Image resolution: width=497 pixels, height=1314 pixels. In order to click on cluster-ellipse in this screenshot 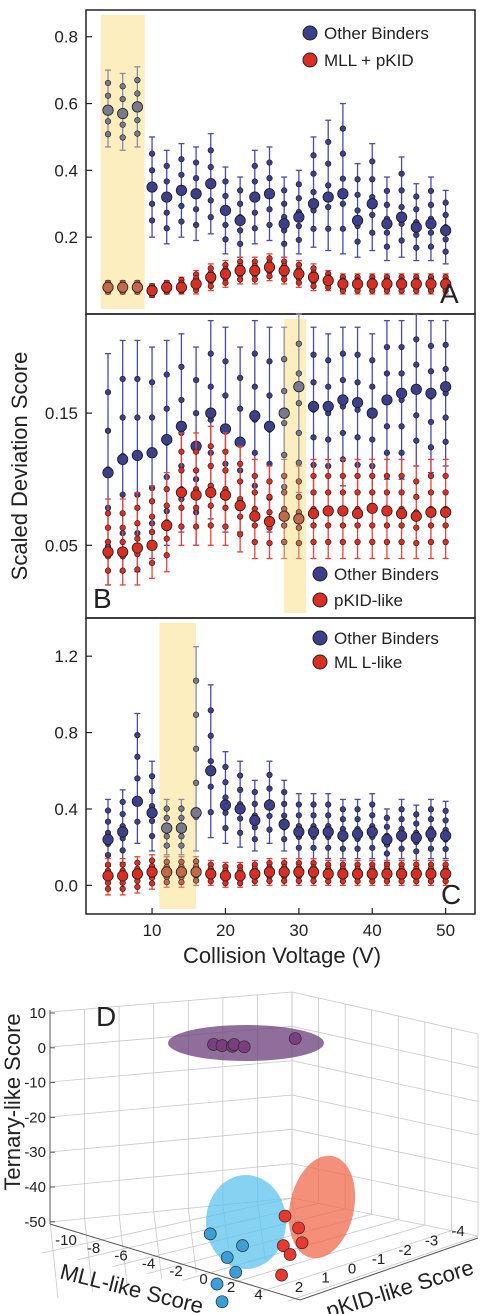, I will do `click(322, 1207)`.